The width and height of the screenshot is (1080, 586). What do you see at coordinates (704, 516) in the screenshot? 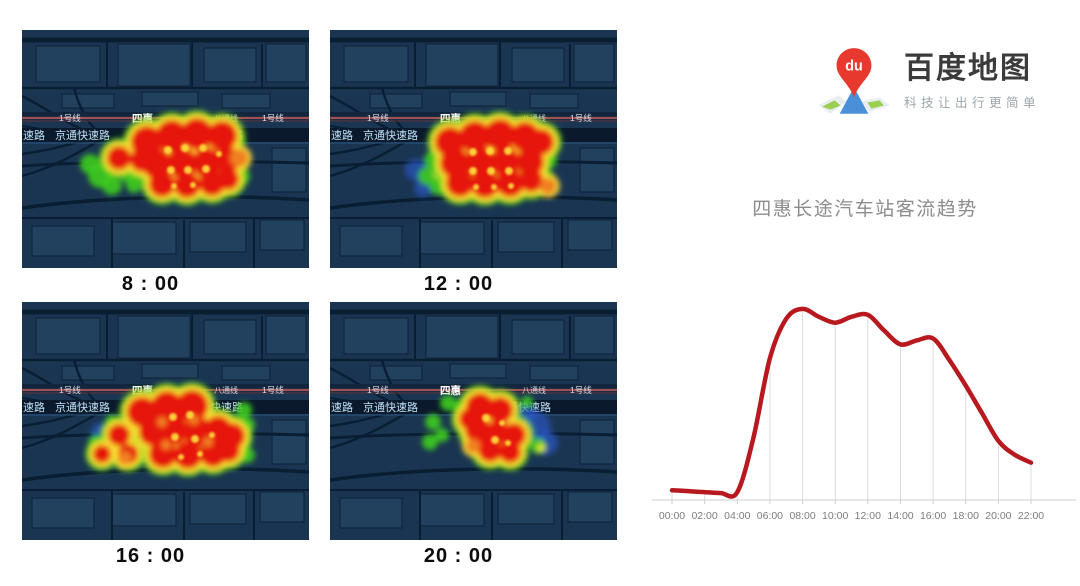
I see `x-tick-label: 02:00` at bounding box center [704, 516].